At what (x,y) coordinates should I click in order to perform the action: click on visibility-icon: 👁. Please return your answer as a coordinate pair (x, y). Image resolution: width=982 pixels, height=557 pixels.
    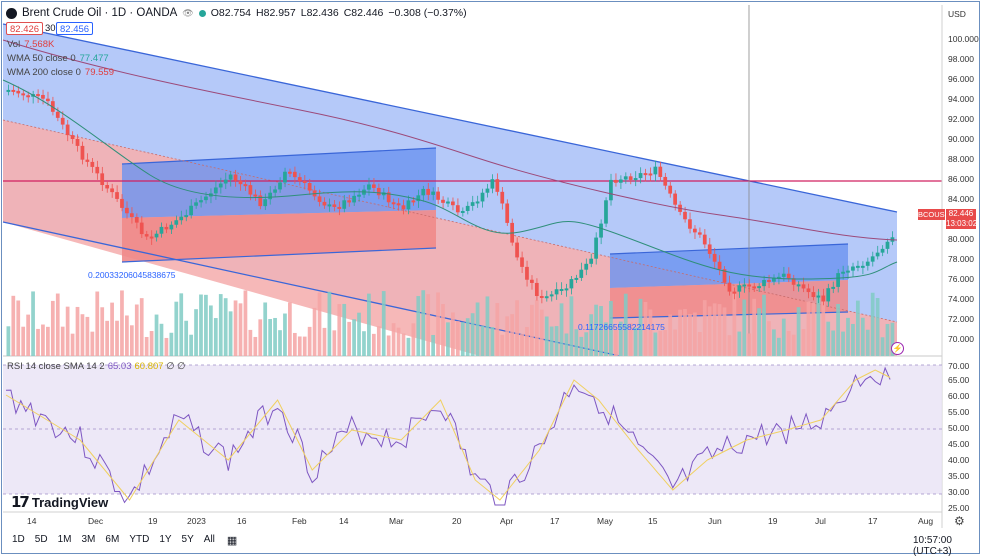
    Looking at the image, I should click on (188, 12).